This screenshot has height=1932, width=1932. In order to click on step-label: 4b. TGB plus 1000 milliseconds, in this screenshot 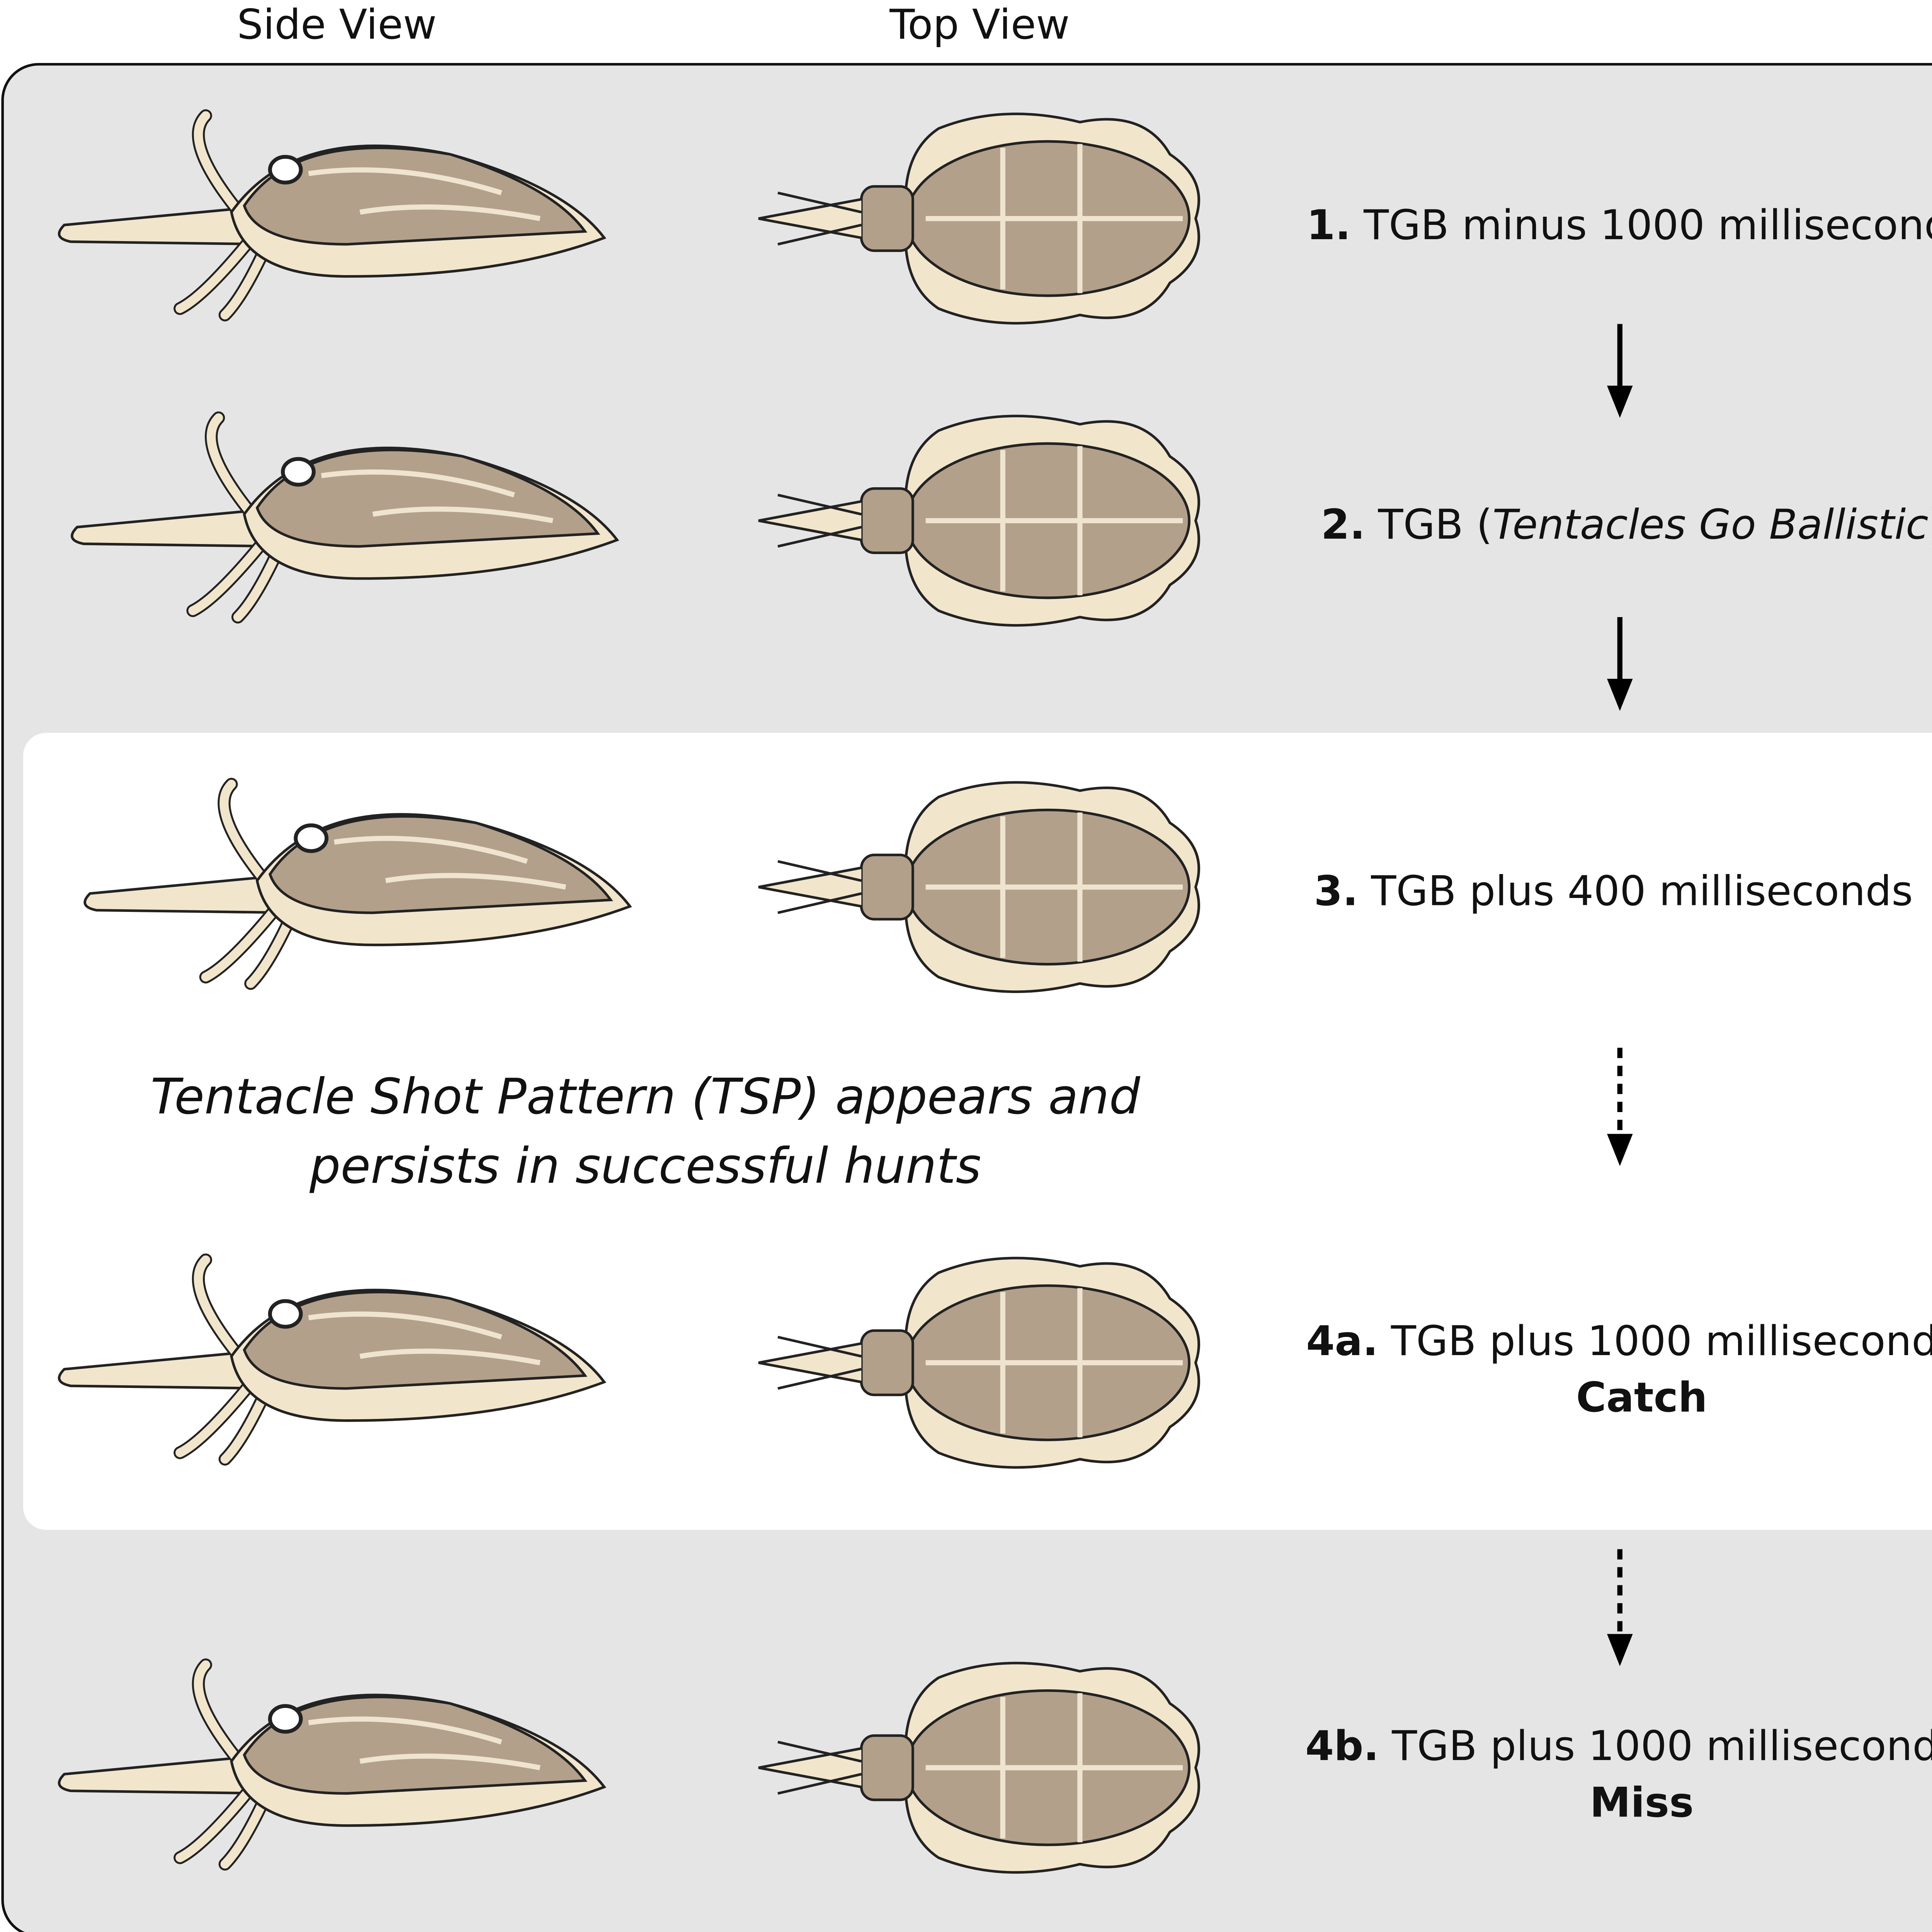, I will do `click(1618, 1746)`.